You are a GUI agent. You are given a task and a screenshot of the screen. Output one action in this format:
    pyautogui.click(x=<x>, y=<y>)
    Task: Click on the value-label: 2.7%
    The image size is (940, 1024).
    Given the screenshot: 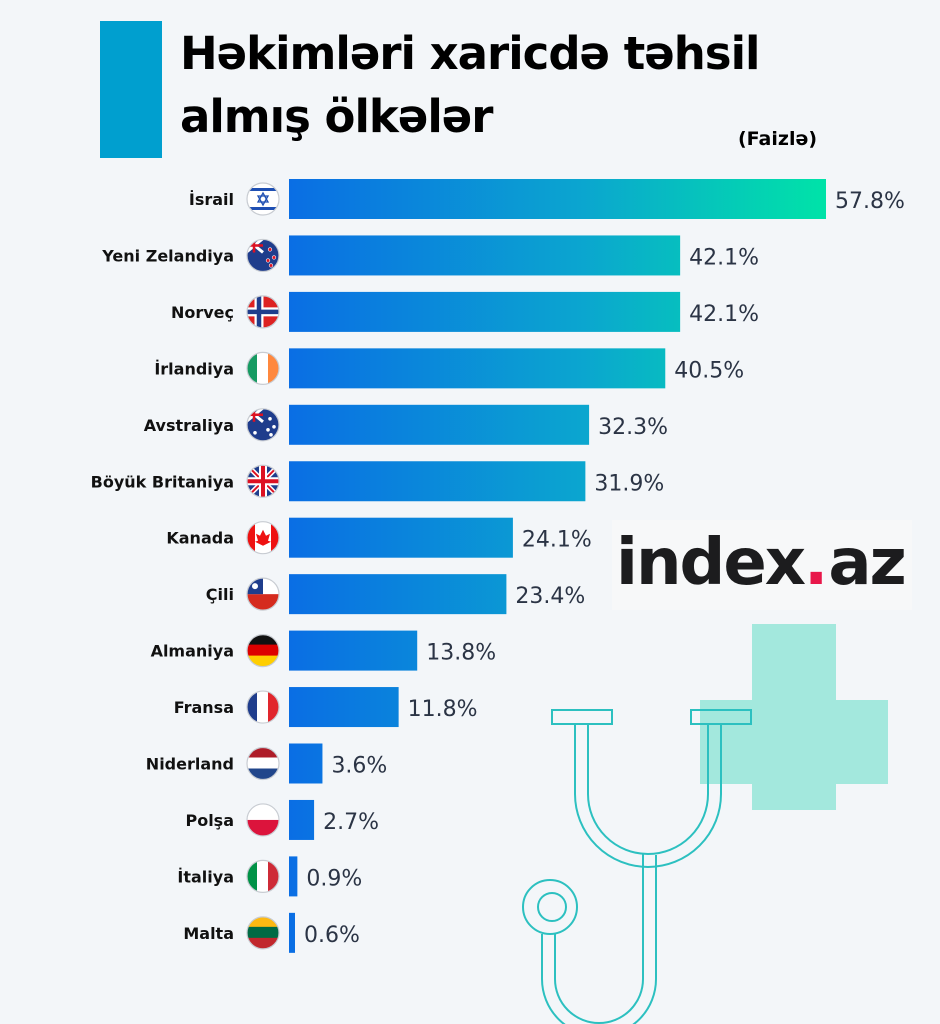 What is the action you would take?
    pyautogui.click(x=351, y=822)
    